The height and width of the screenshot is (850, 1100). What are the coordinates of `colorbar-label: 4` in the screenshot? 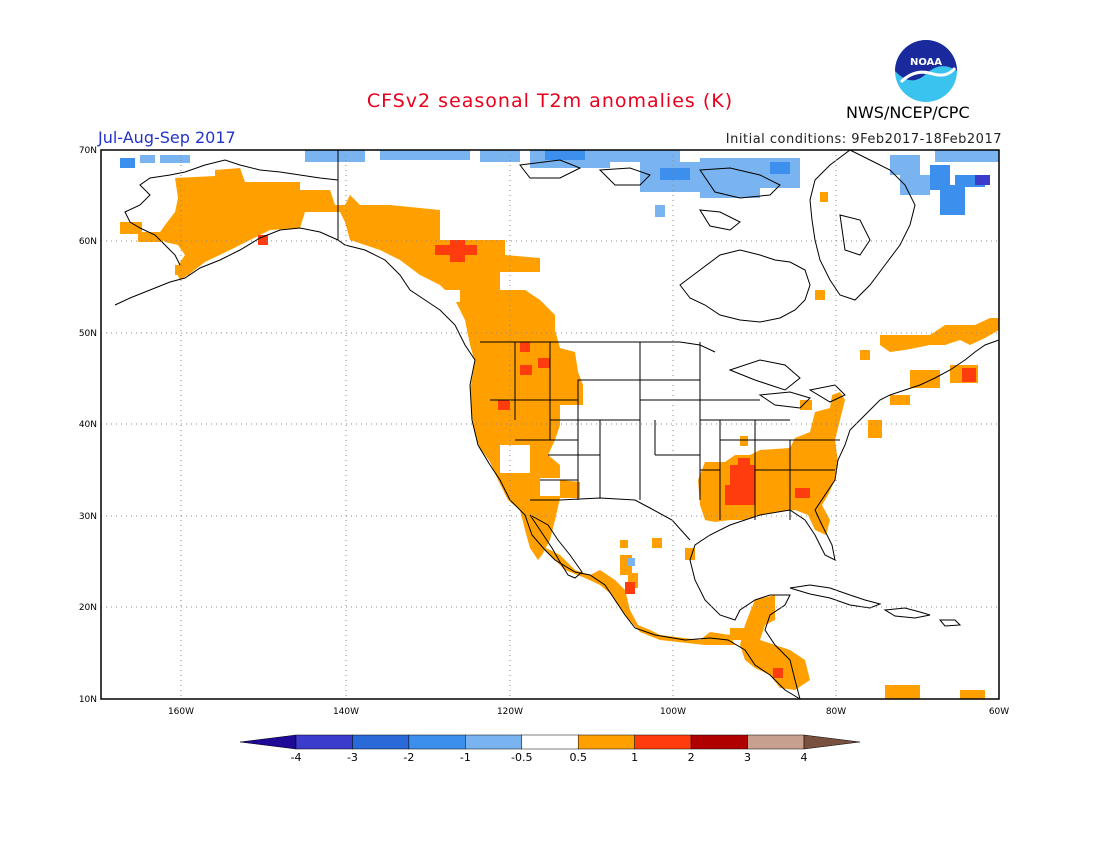 It's located at (804, 757).